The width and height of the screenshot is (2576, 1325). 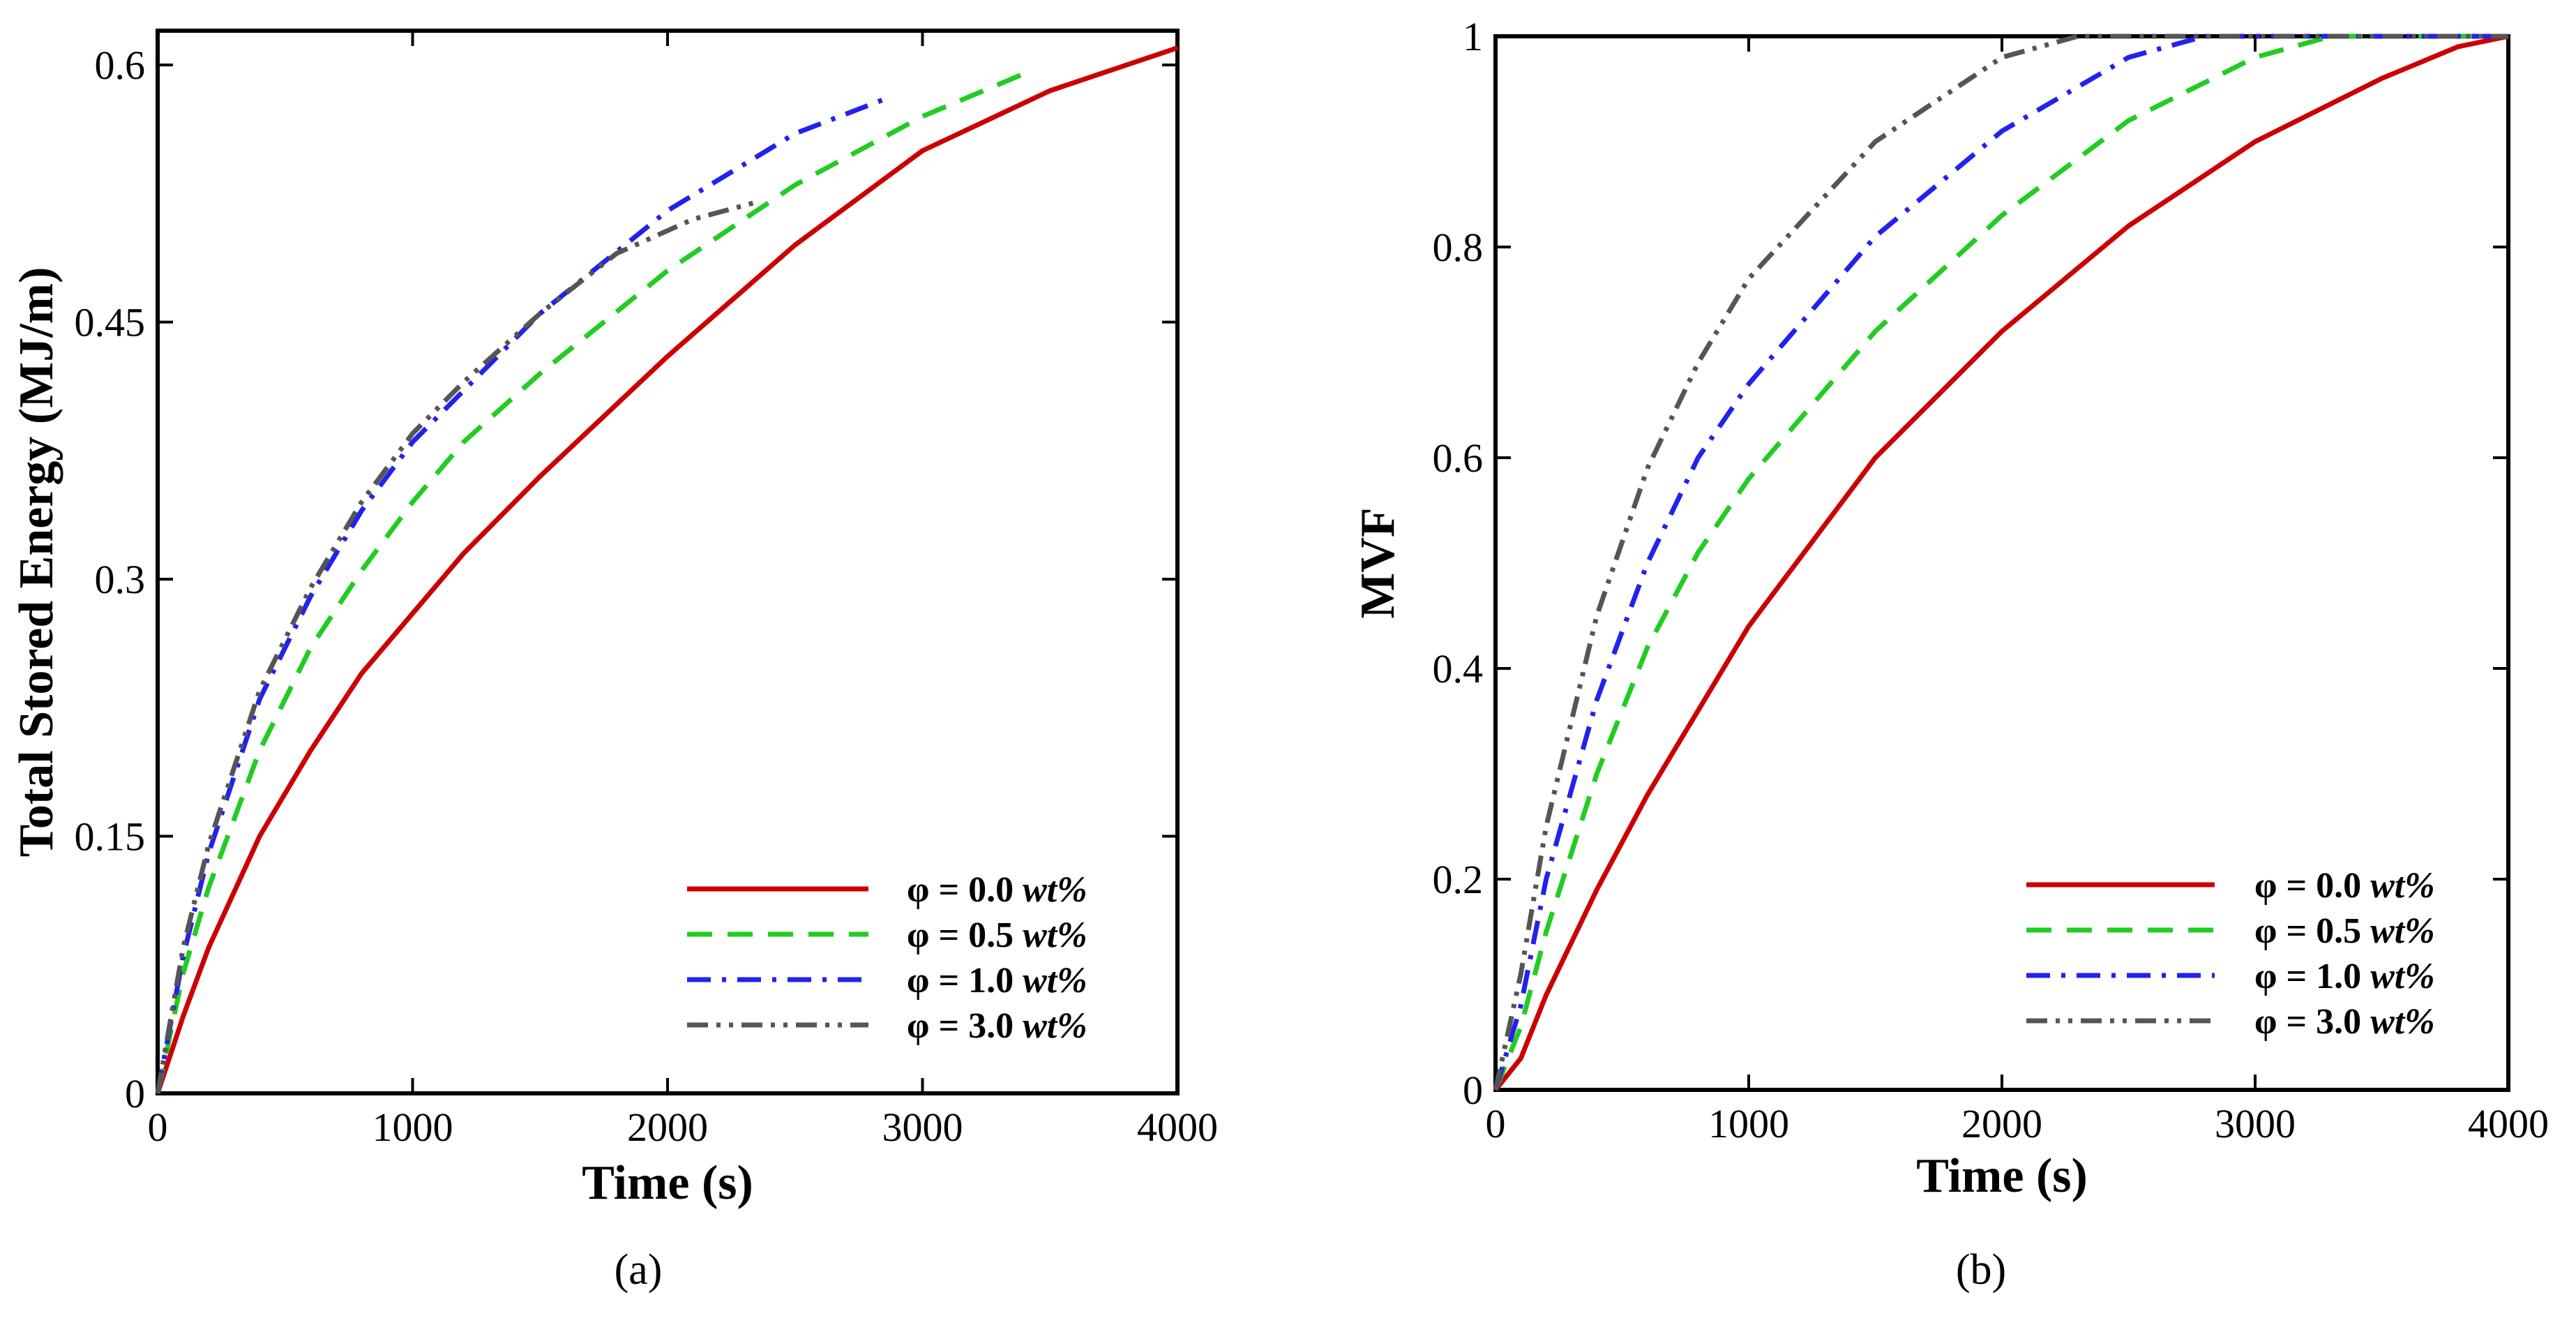 I want to click on panel-label: (b), so click(x=1981, y=1270).